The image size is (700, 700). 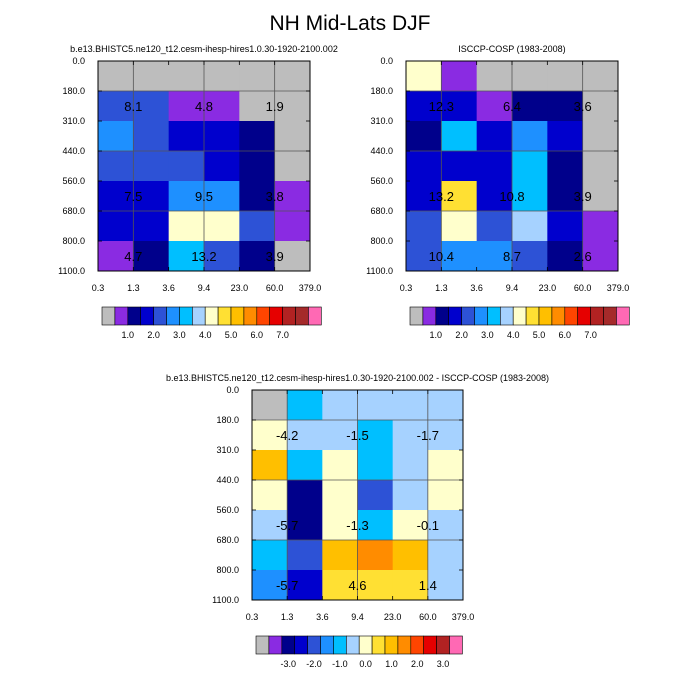 What do you see at coordinates (340, 664) in the screenshot?
I see `colorbar-label: -1.0` at bounding box center [340, 664].